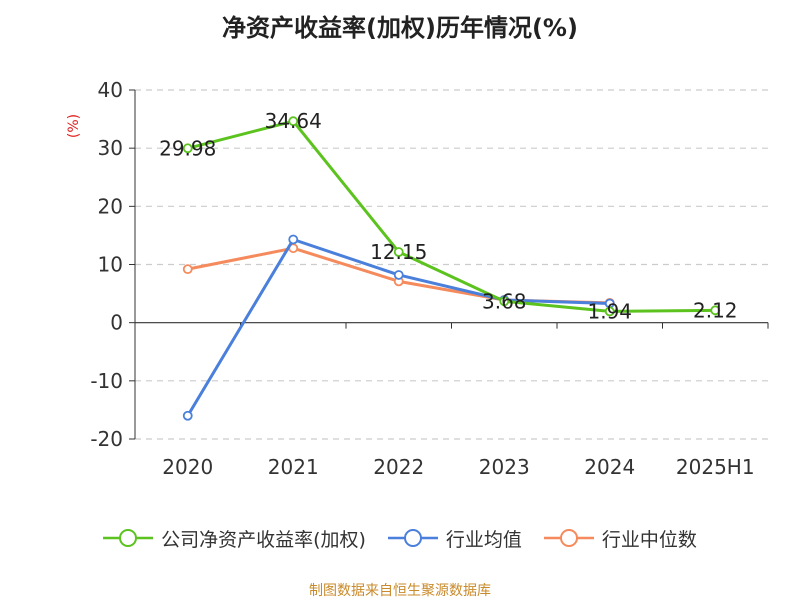  I want to click on y-axis-unit-label: (%), so click(74, 126).